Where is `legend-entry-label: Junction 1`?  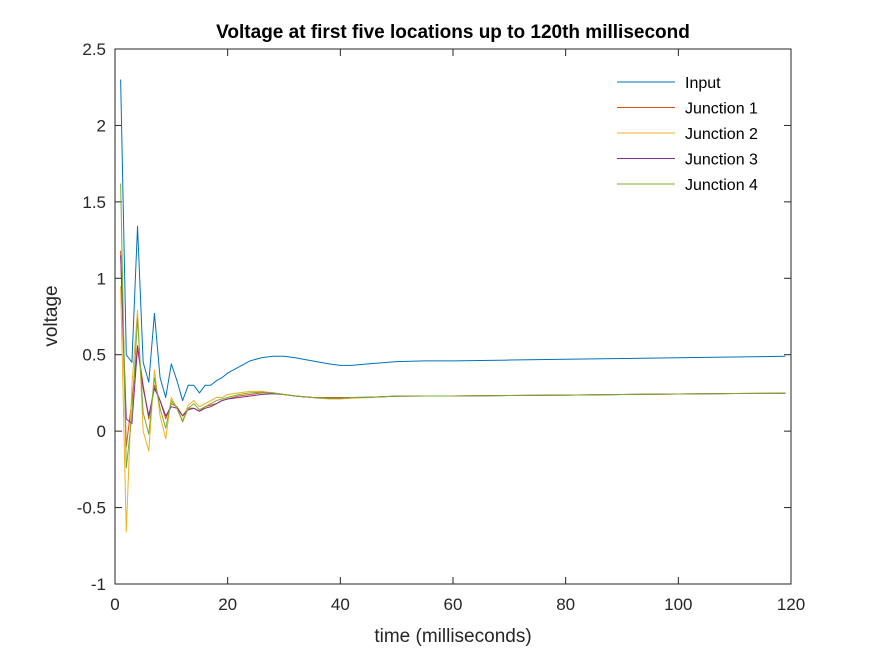 legend-entry-label: Junction 1 is located at coordinates (721, 109).